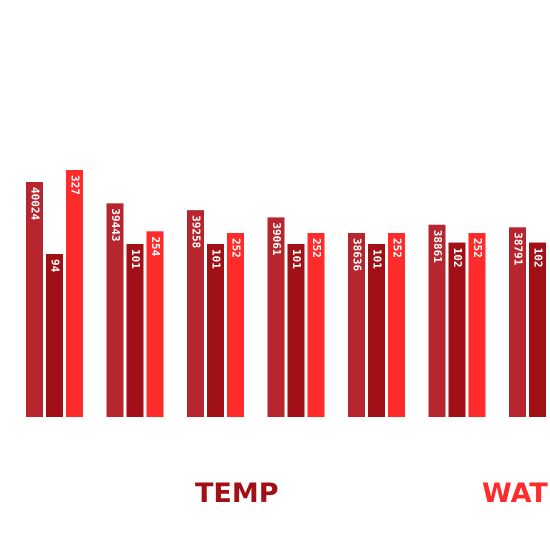 The width and height of the screenshot is (550, 550). What do you see at coordinates (376, 330) in the screenshot?
I see `bar-s1-g4` at bounding box center [376, 330].